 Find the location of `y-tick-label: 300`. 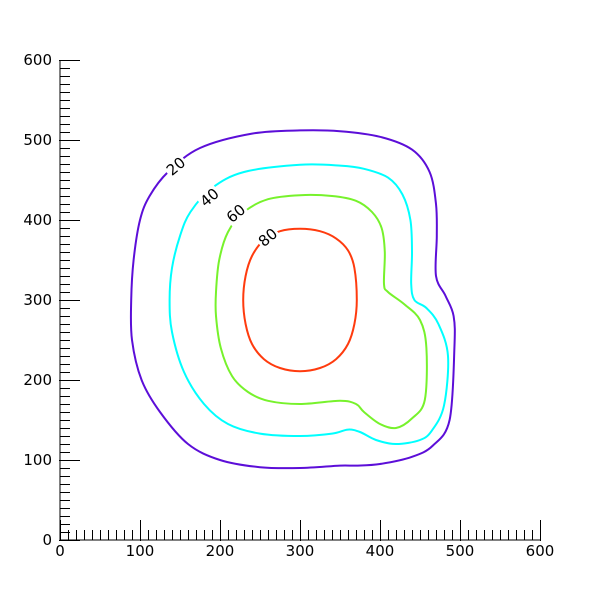

y-tick-label: 300 is located at coordinates (37, 300).